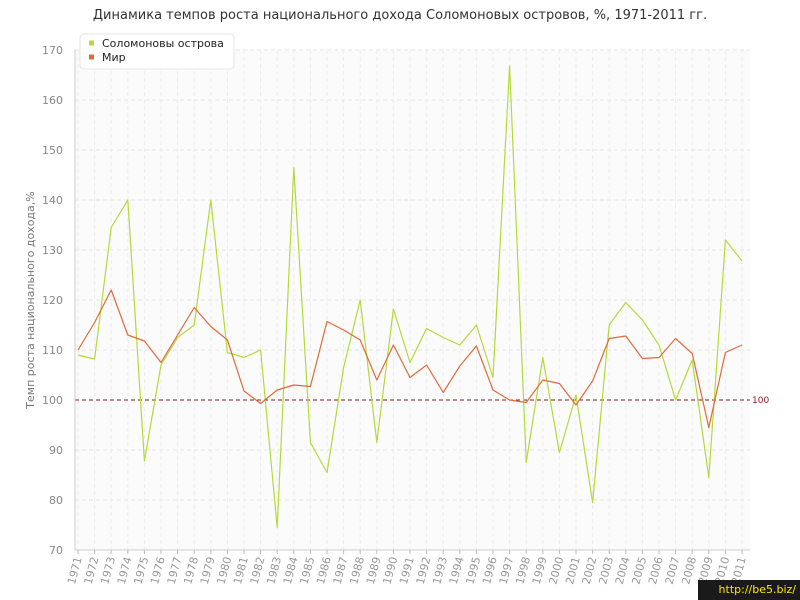 The image size is (800, 600). Describe the element at coordinates (30, 300) in the screenshot. I see `y-axis-label: Темп роста национального дохода,%` at that location.